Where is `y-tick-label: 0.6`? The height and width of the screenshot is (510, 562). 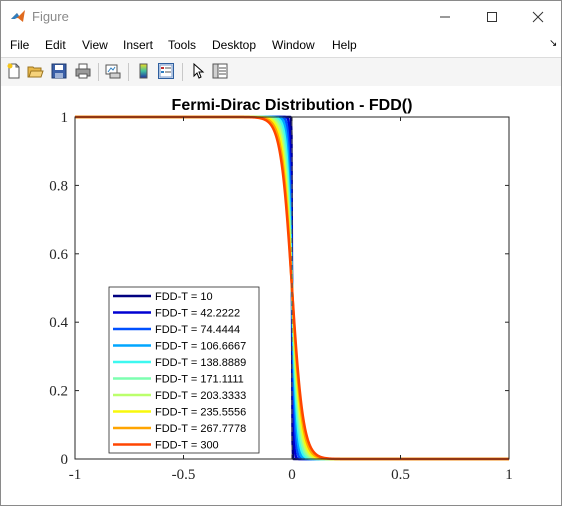 y-tick-label: 0.6 is located at coordinates (58, 255).